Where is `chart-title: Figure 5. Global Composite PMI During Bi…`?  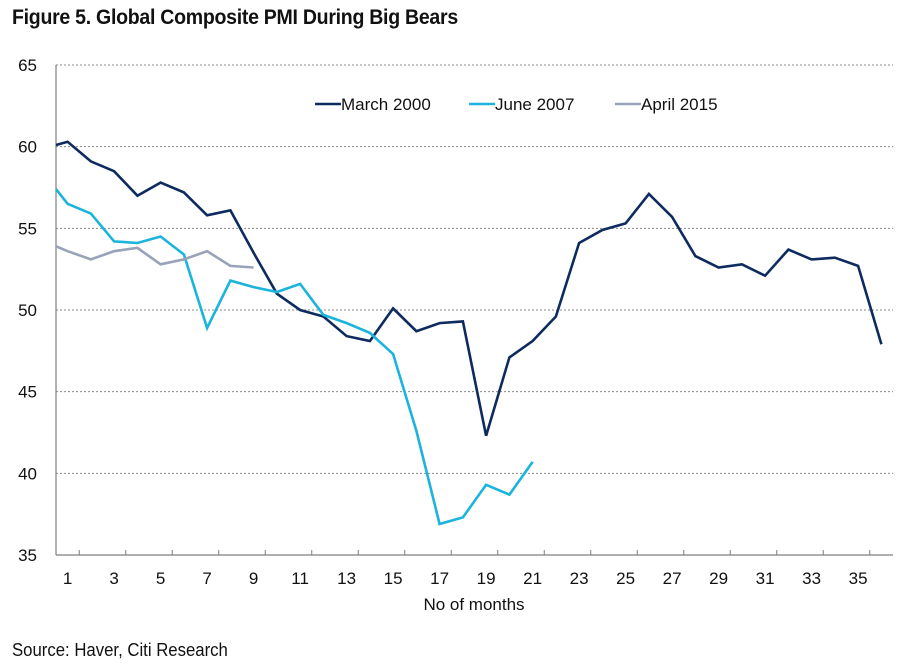 chart-title: Figure 5. Global Composite PMI During Bi… is located at coordinates (235, 17).